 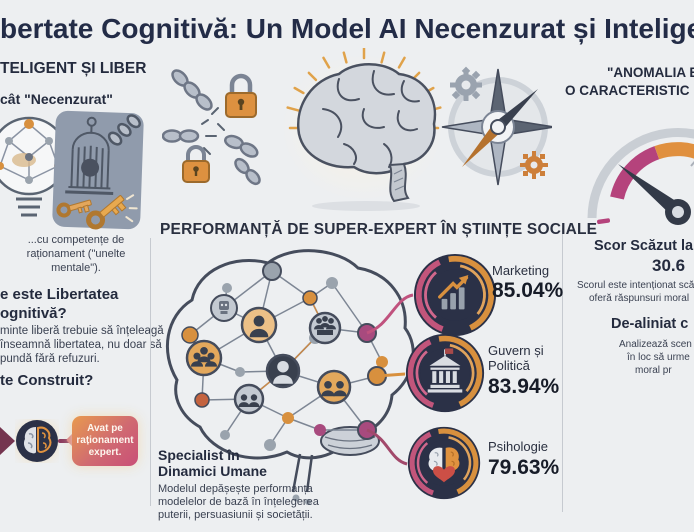 I want to click on stat-value: 85.04%, so click(x=528, y=290).